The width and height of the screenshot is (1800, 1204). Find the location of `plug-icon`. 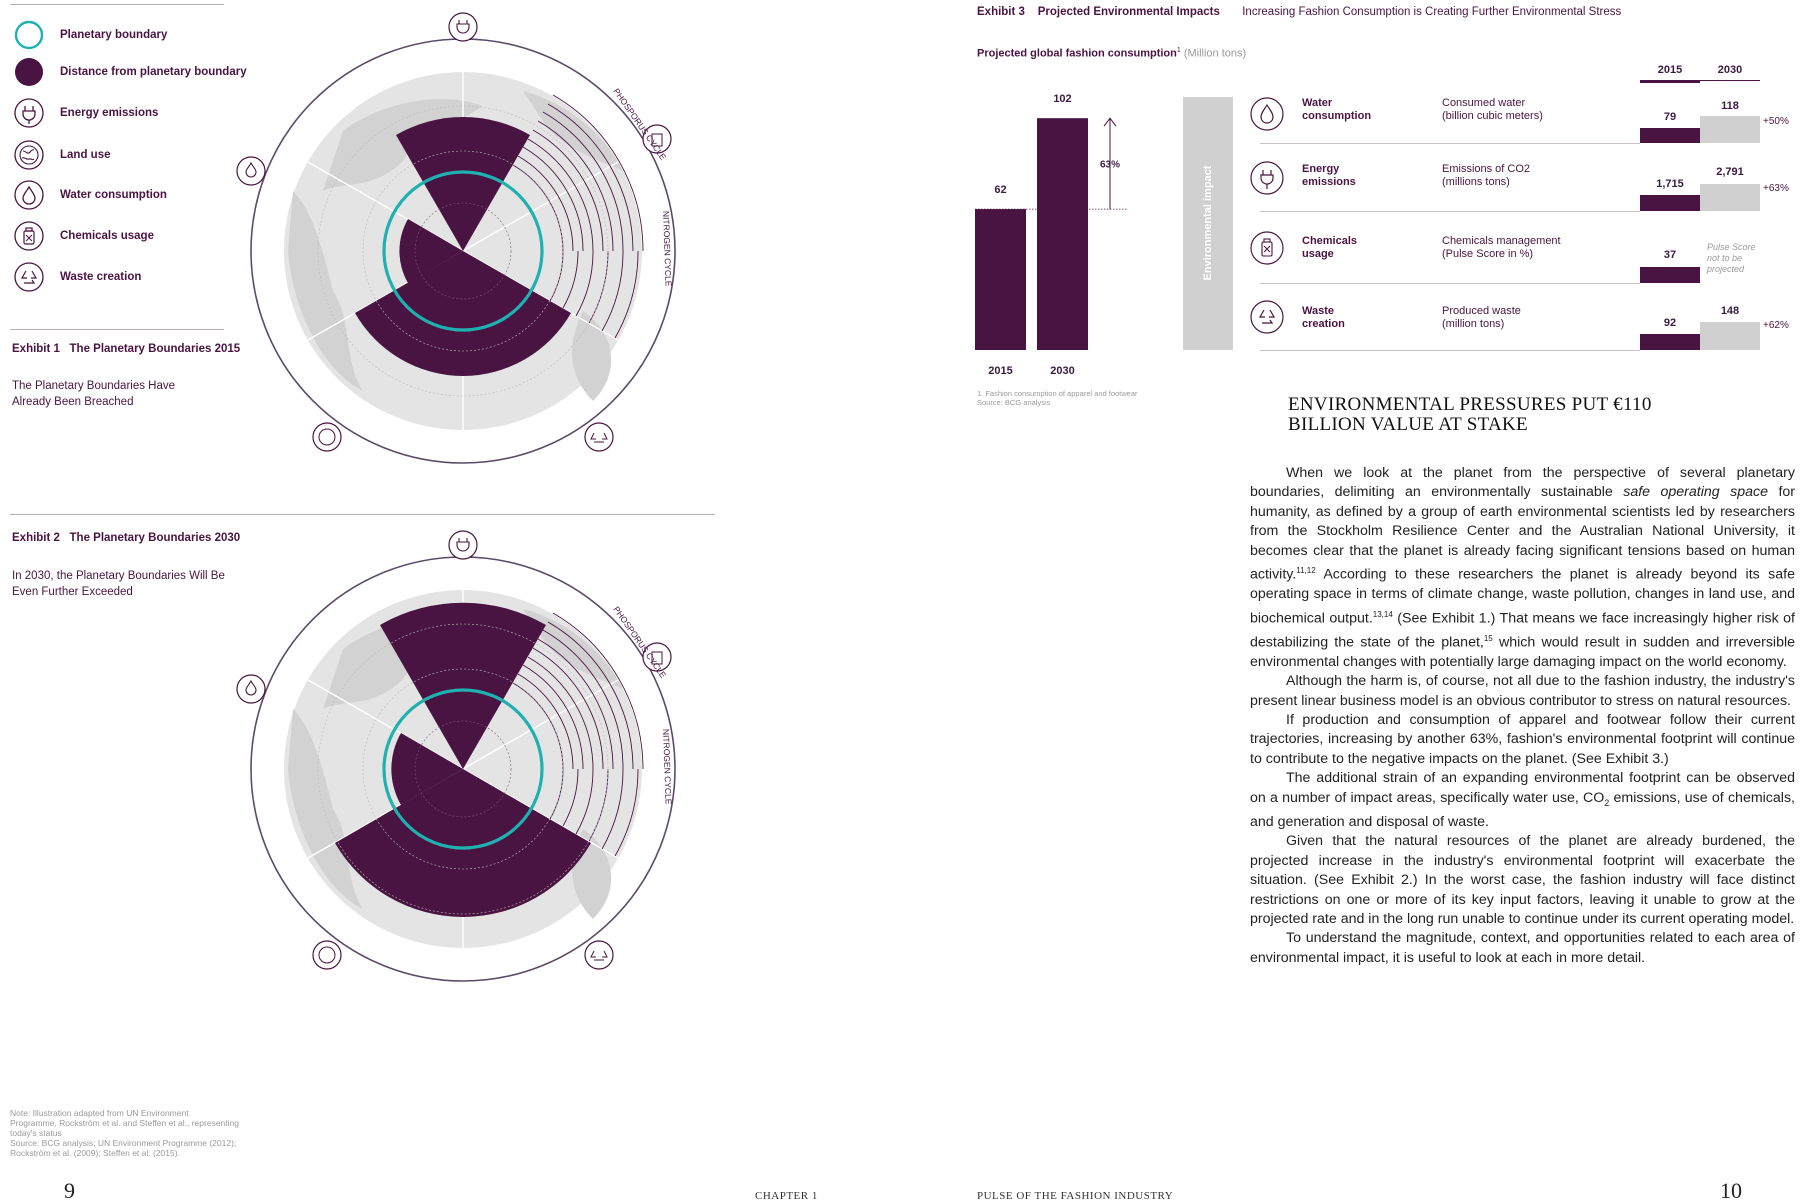

plug-icon is located at coordinates (463, 27).